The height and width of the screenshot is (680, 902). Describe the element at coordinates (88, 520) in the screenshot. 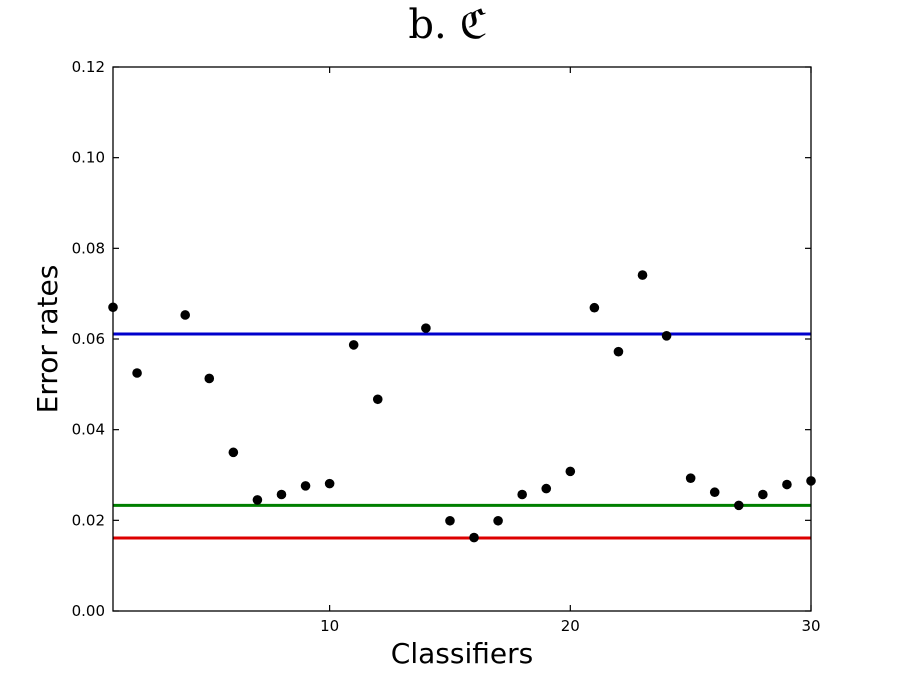

I see `y-tick-label: 0.02` at that location.